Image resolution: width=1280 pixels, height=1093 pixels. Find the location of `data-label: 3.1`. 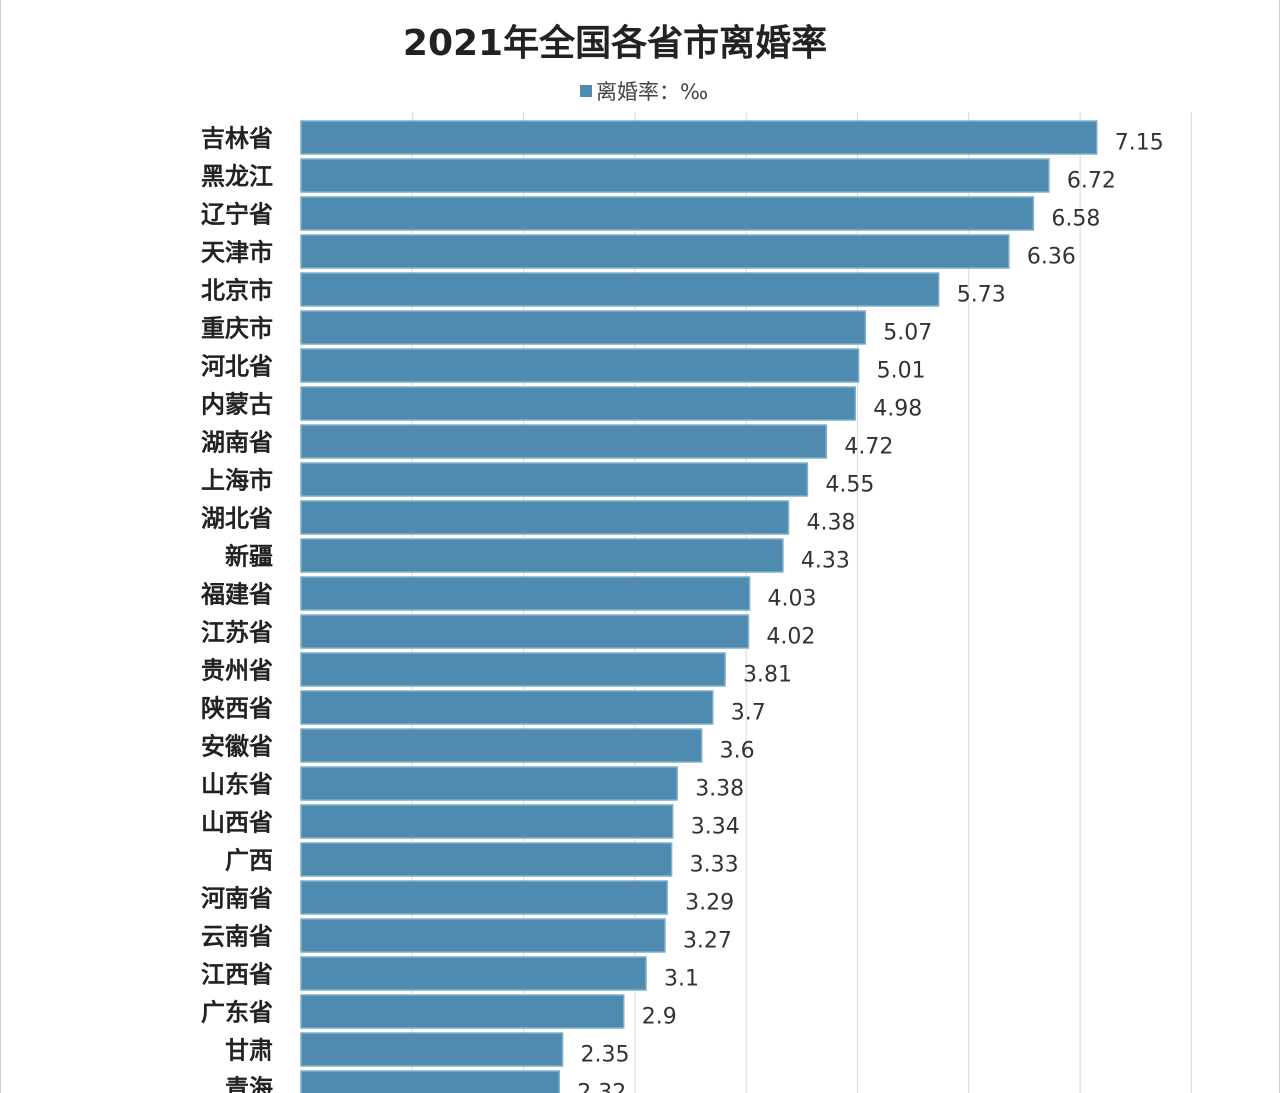

data-label: 3.1 is located at coordinates (681, 979).